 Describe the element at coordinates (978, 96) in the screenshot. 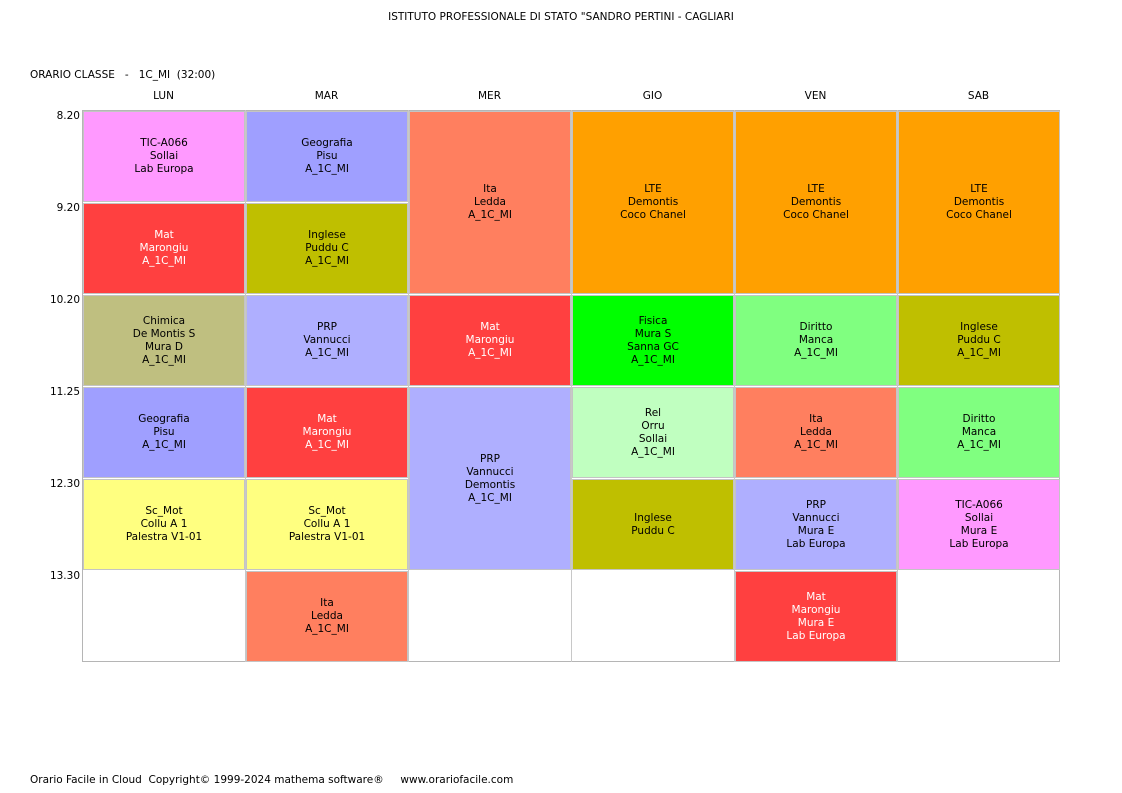

I see `day-header-sab: SAB` at that location.